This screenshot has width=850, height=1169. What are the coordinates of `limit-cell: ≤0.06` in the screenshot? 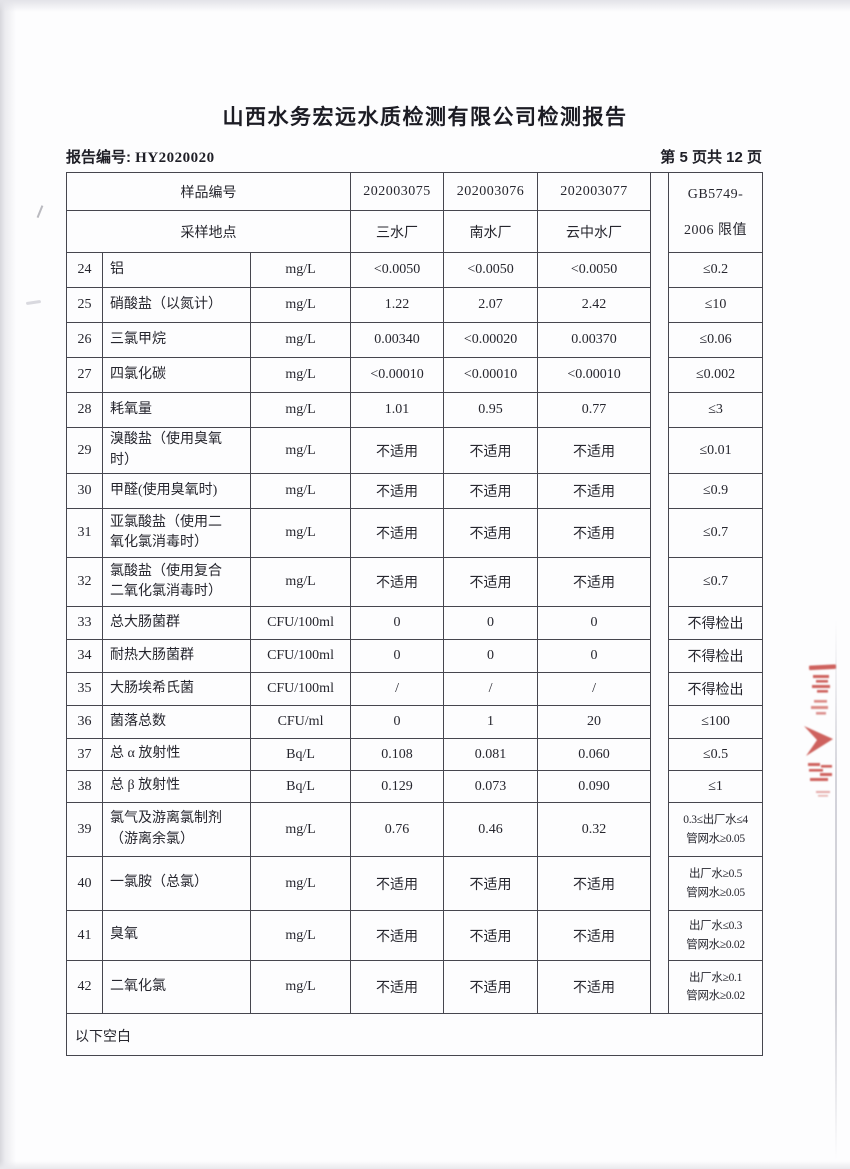 It's located at (716, 340).